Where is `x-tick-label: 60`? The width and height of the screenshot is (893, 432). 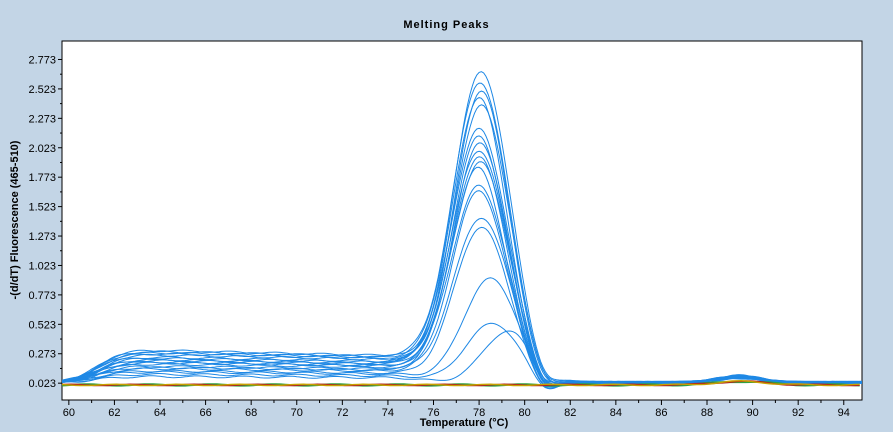 x-tick-label: 60 is located at coordinates (69, 413).